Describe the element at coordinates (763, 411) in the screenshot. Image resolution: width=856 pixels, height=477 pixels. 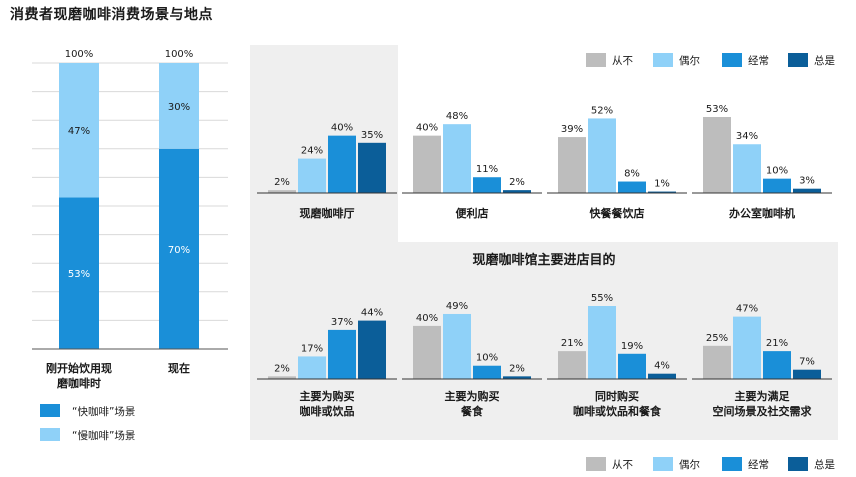
I see `category-label: 空间场景及社交需求` at that location.